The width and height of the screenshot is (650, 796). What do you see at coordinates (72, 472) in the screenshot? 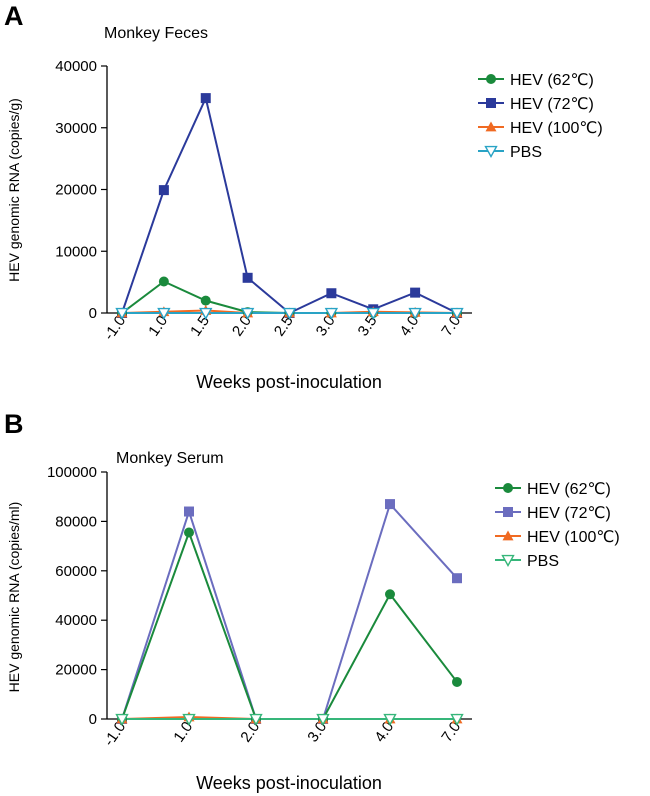
I see `y-tick-label: 100000` at bounding box center [72, 472].